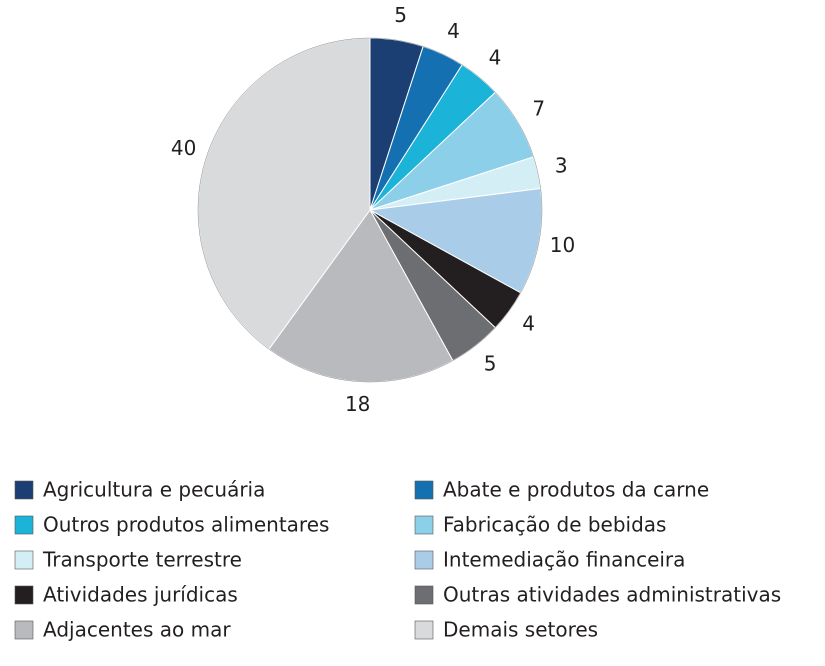 The height and width of the screenshot is (666, 825). What do you see at coordinates (154, 490) in the screenshot?
I see `legend-label: Agricultura e pecuária` at bounding box center [154, 490].